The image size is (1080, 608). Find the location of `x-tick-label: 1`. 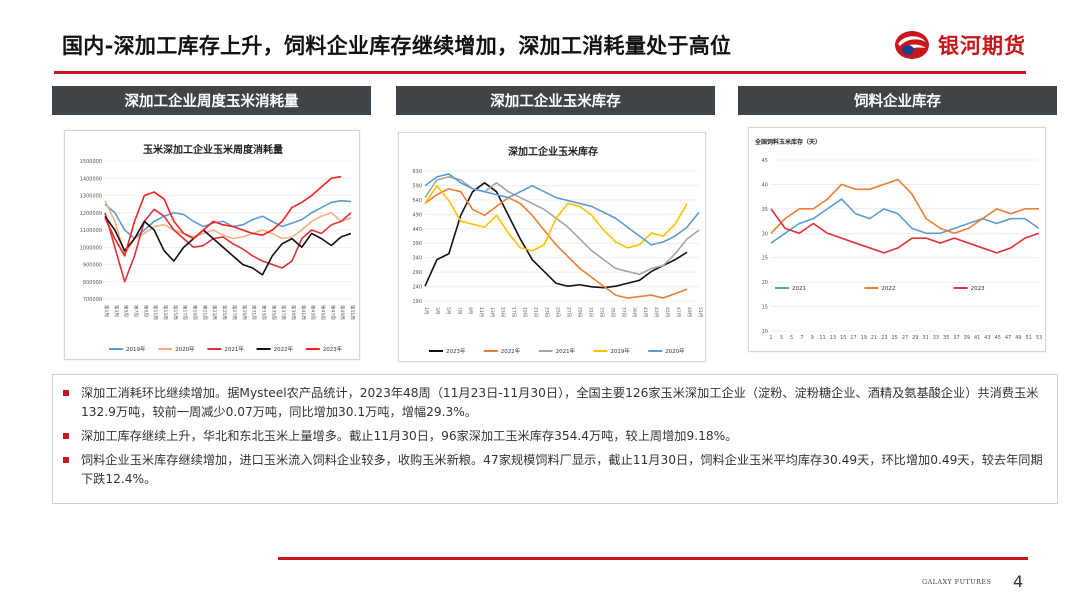

x-tick-label: 1 is located at coordinates (770, 338).